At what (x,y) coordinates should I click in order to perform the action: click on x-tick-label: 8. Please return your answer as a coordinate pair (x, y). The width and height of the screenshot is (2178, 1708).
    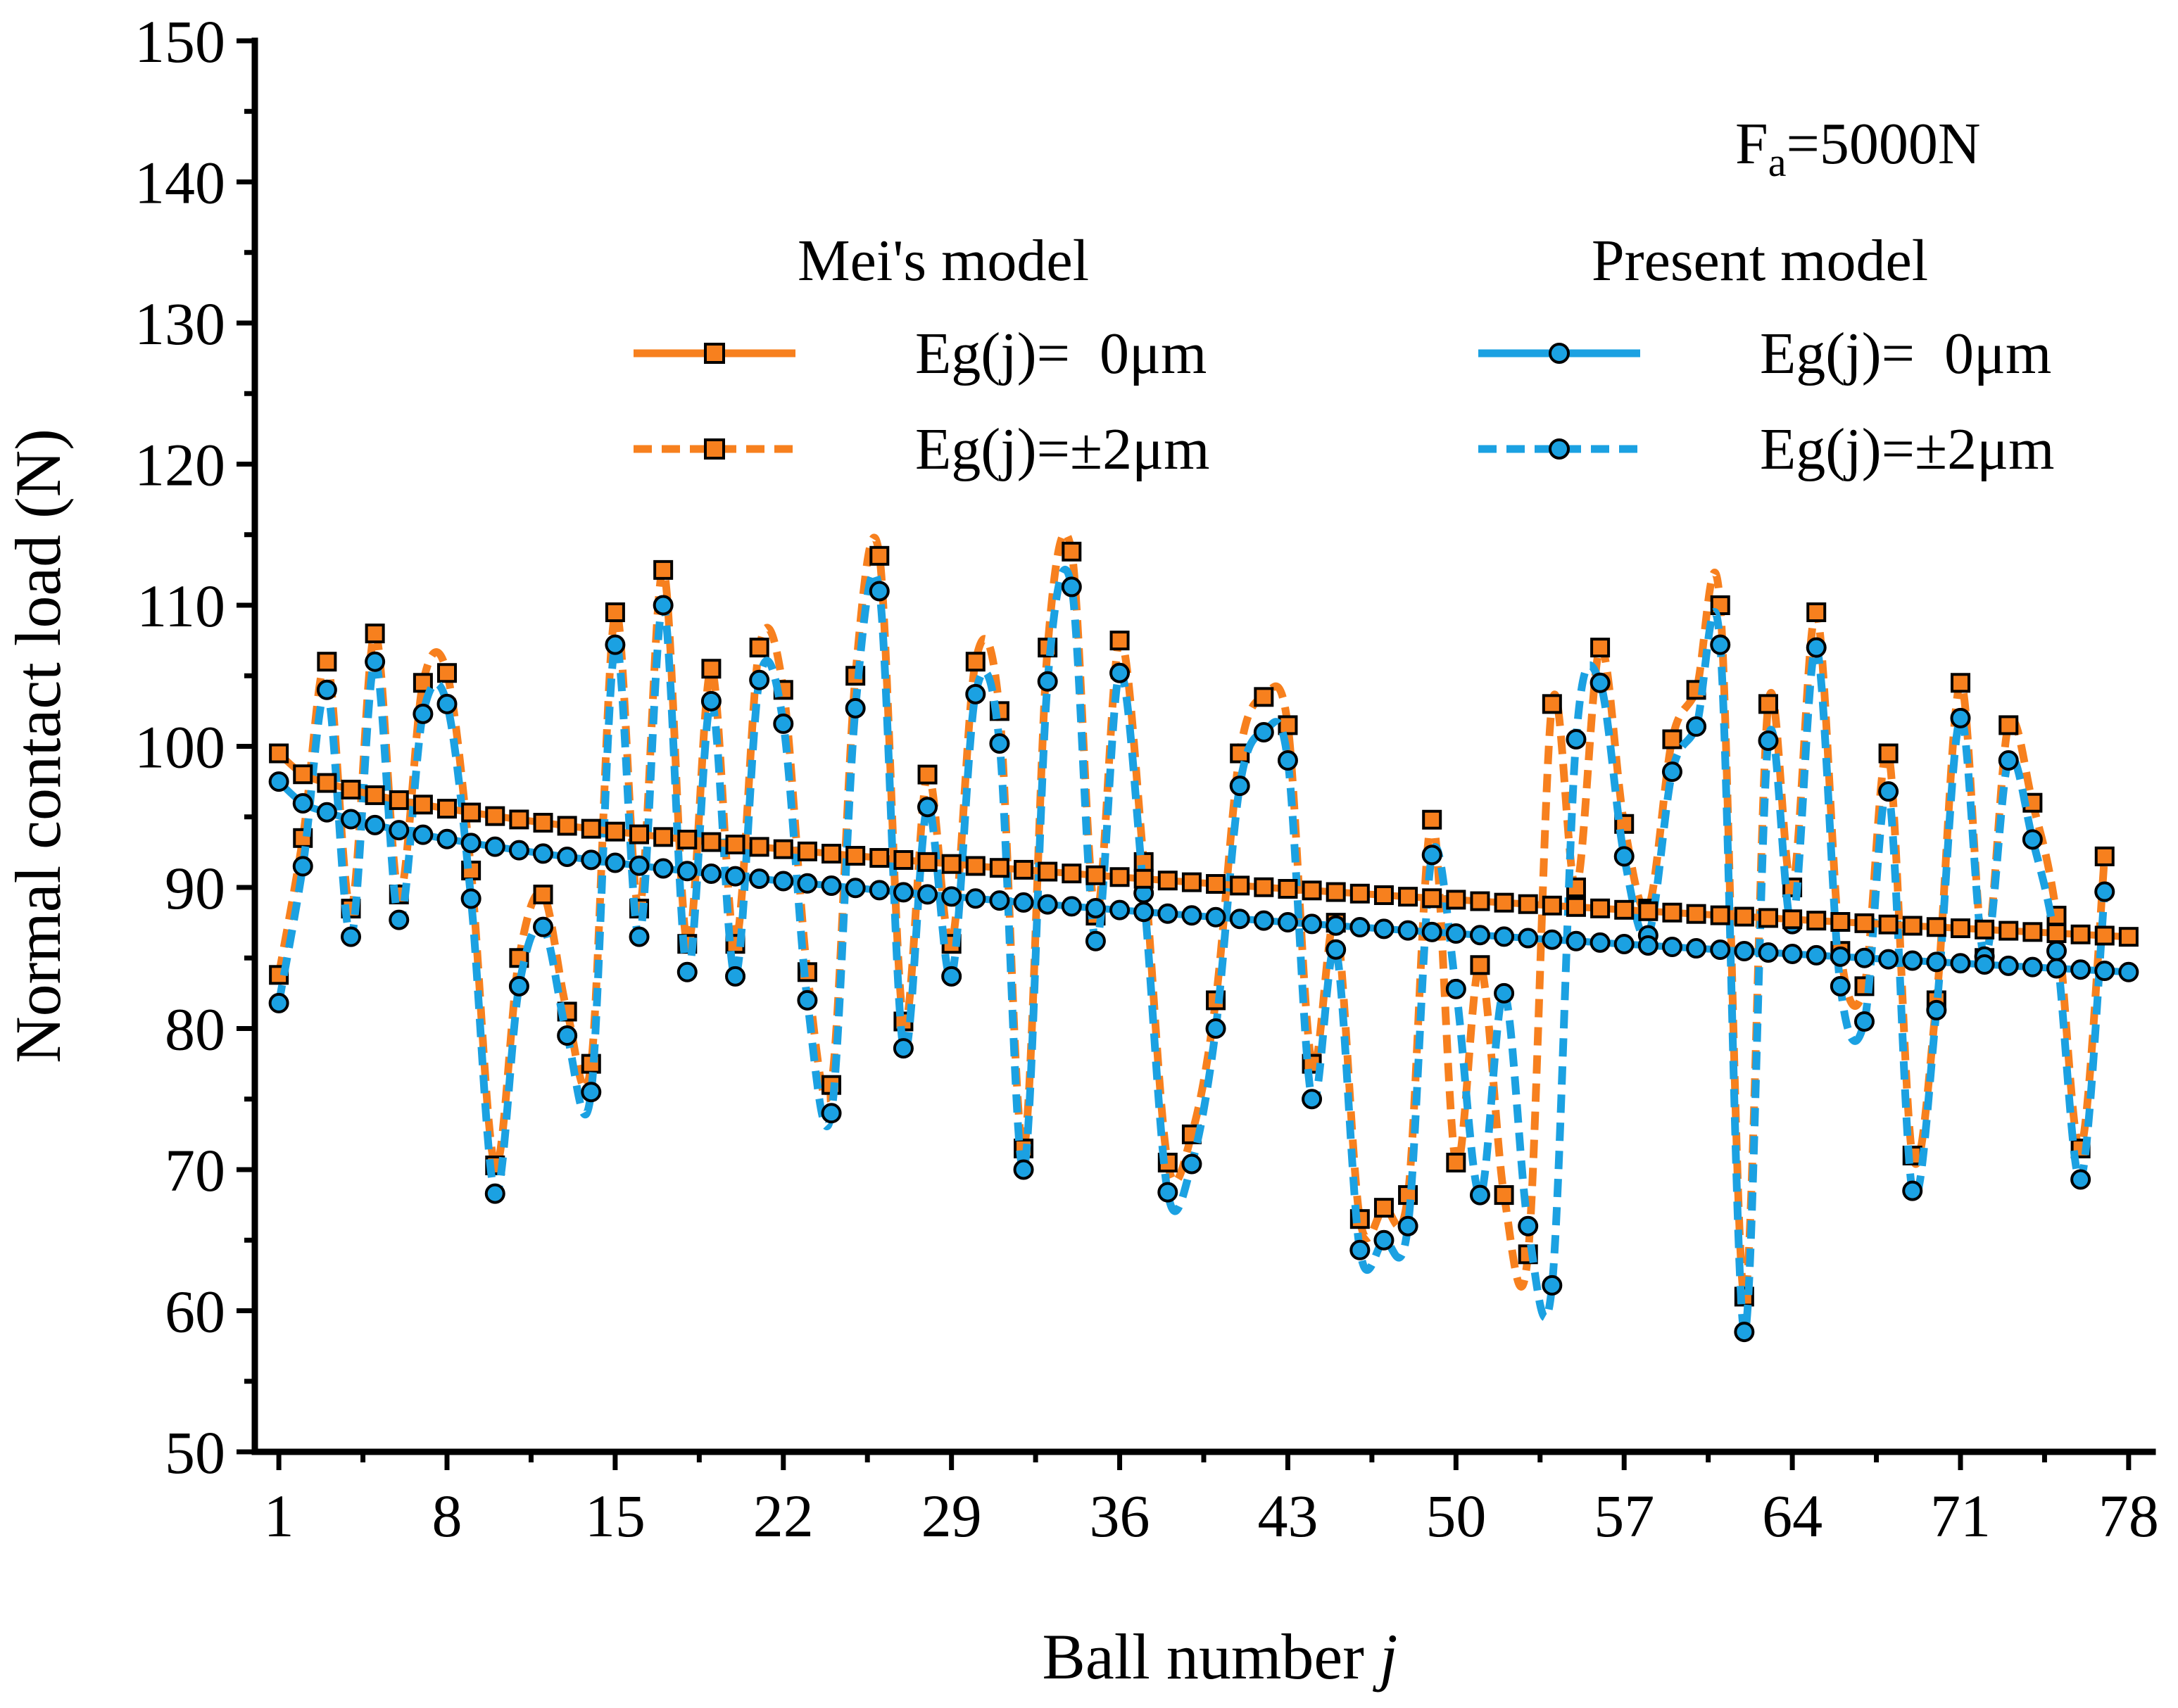
    Looking at the image, I should click on (447, 1516).